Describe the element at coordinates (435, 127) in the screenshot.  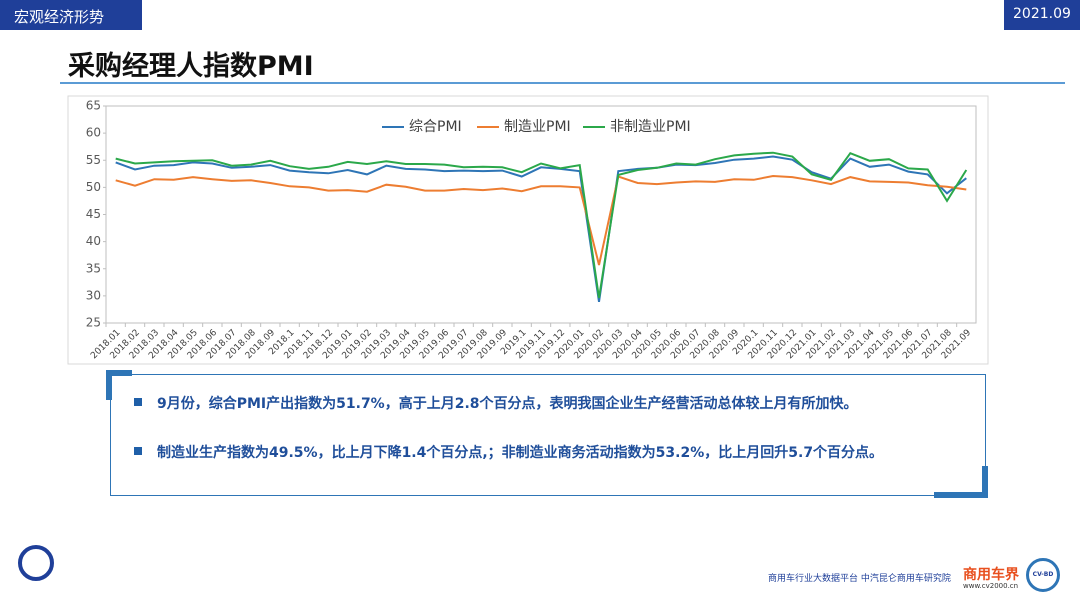
I see `legend-label: 综合PMI` at that location.